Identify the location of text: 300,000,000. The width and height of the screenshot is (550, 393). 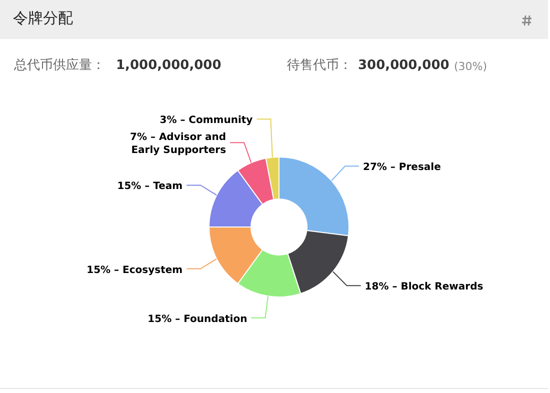
(404, 66).